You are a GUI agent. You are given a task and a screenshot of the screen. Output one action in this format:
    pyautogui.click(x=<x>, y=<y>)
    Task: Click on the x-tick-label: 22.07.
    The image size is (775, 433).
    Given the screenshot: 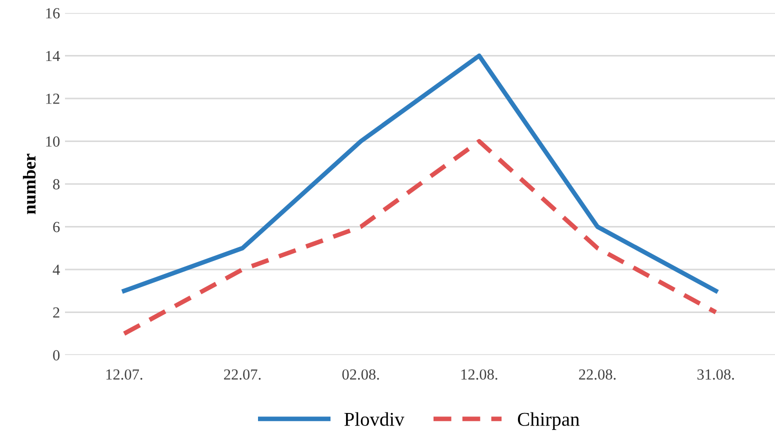 What is the action you would take?
    pyautogui.click(x=242, y=374)
    